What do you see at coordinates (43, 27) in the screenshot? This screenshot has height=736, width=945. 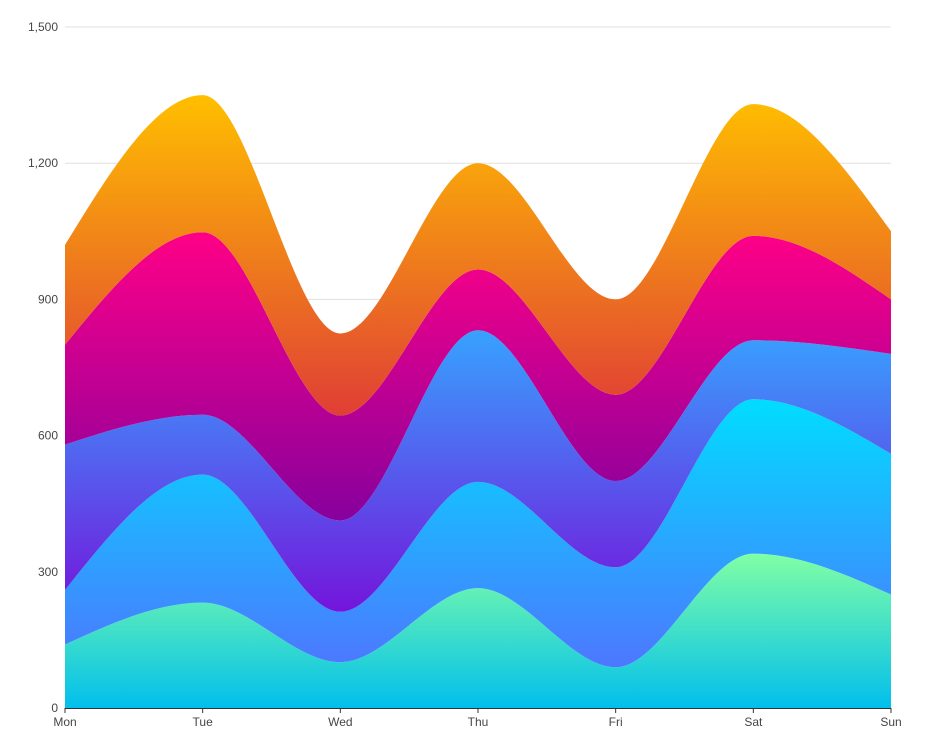 I see `y-tick-label: 1,500` at bounding box center [43, 27].